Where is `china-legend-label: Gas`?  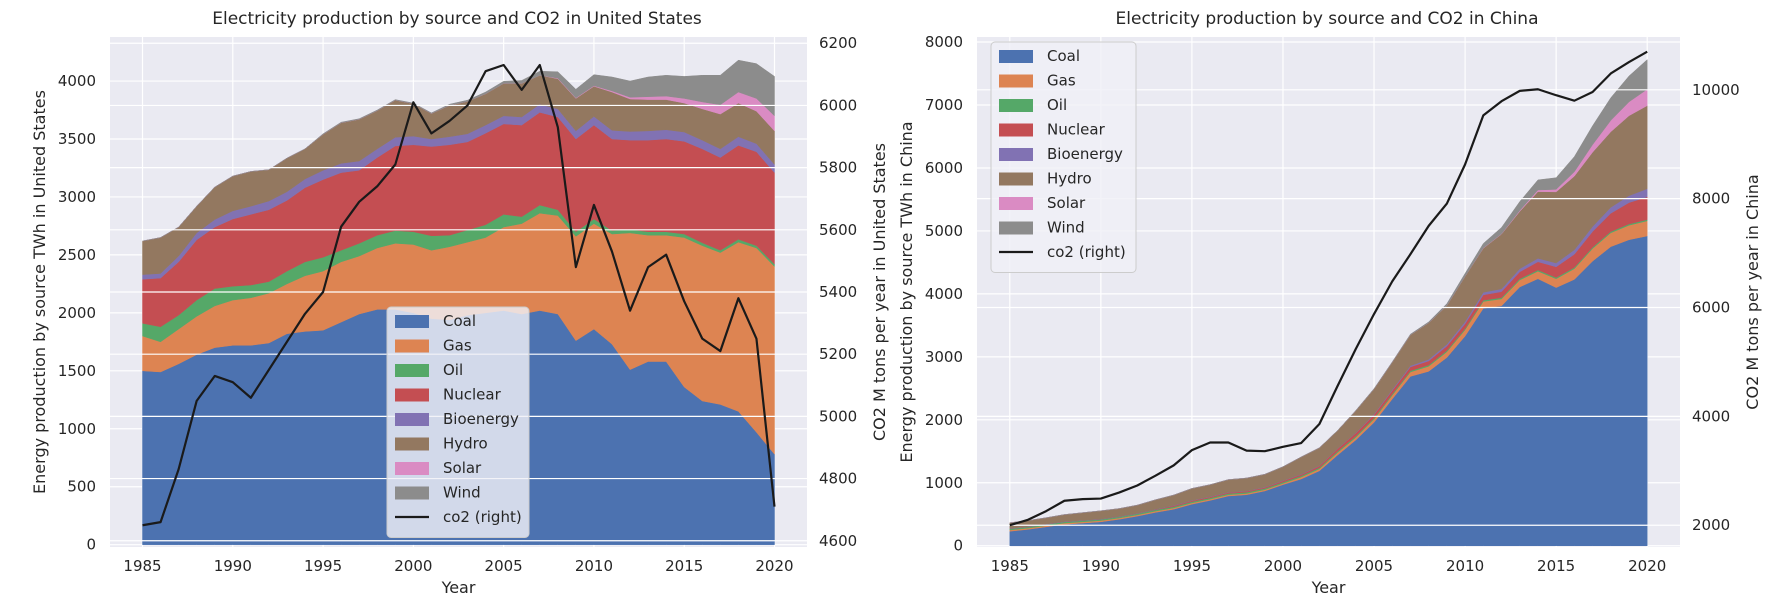
china-legend-label: Gas is located at coordinates (1061, 81).